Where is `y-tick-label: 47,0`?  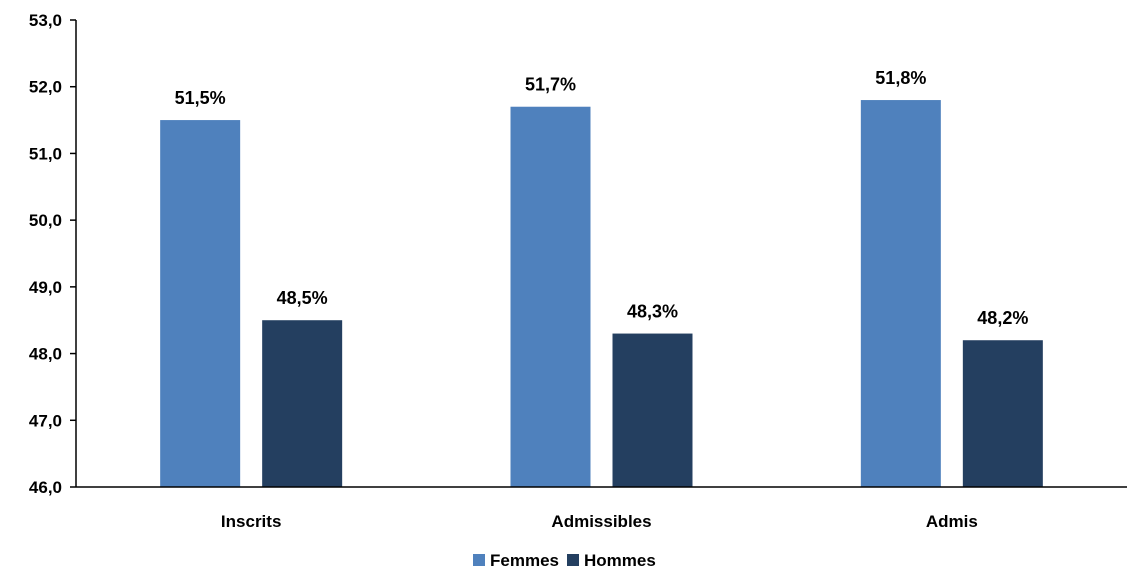 y-tick-label: 47,0 is located at coordinates (45, 420).